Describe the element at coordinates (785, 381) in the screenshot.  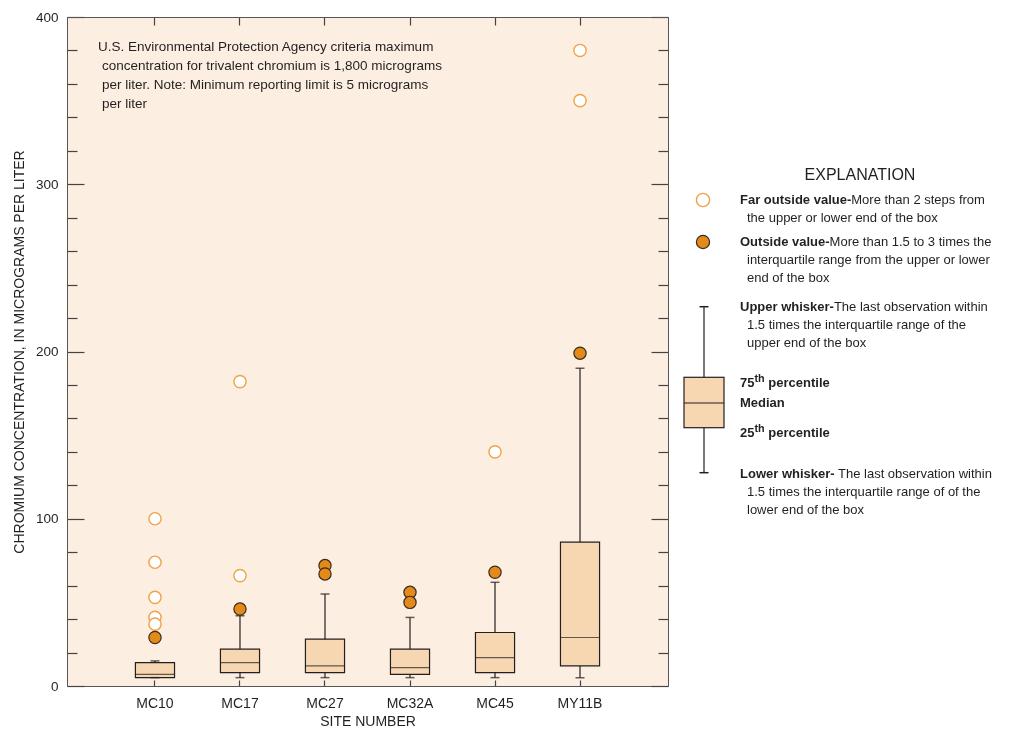
I see `text: 75$^{th}$ percentile` at that location.